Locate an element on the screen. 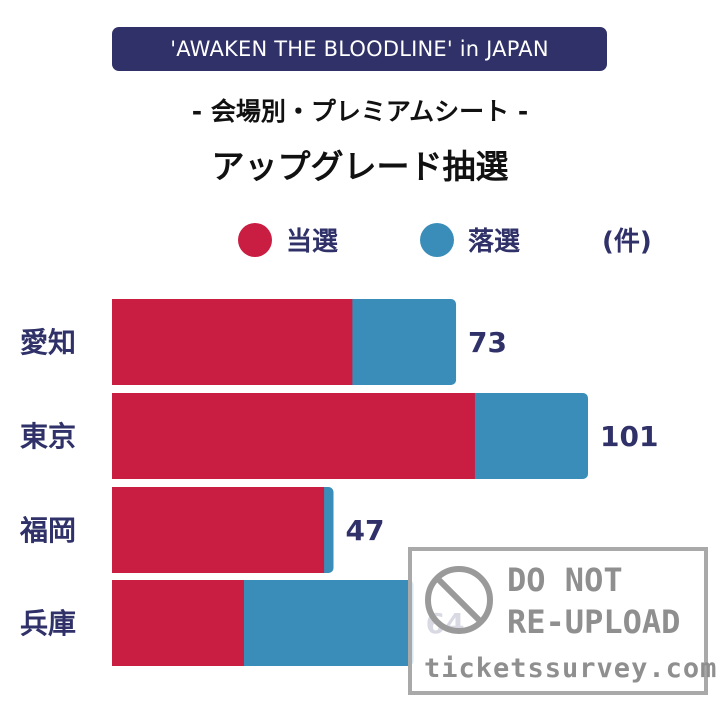 The height and width of the screenshot is (720, 720). watermark-line-1: DO NOT is located at coordinates (565, 580).